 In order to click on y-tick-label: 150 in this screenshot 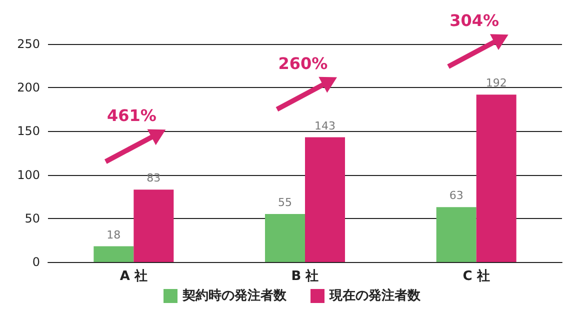, I will do `click(28, 131)`.